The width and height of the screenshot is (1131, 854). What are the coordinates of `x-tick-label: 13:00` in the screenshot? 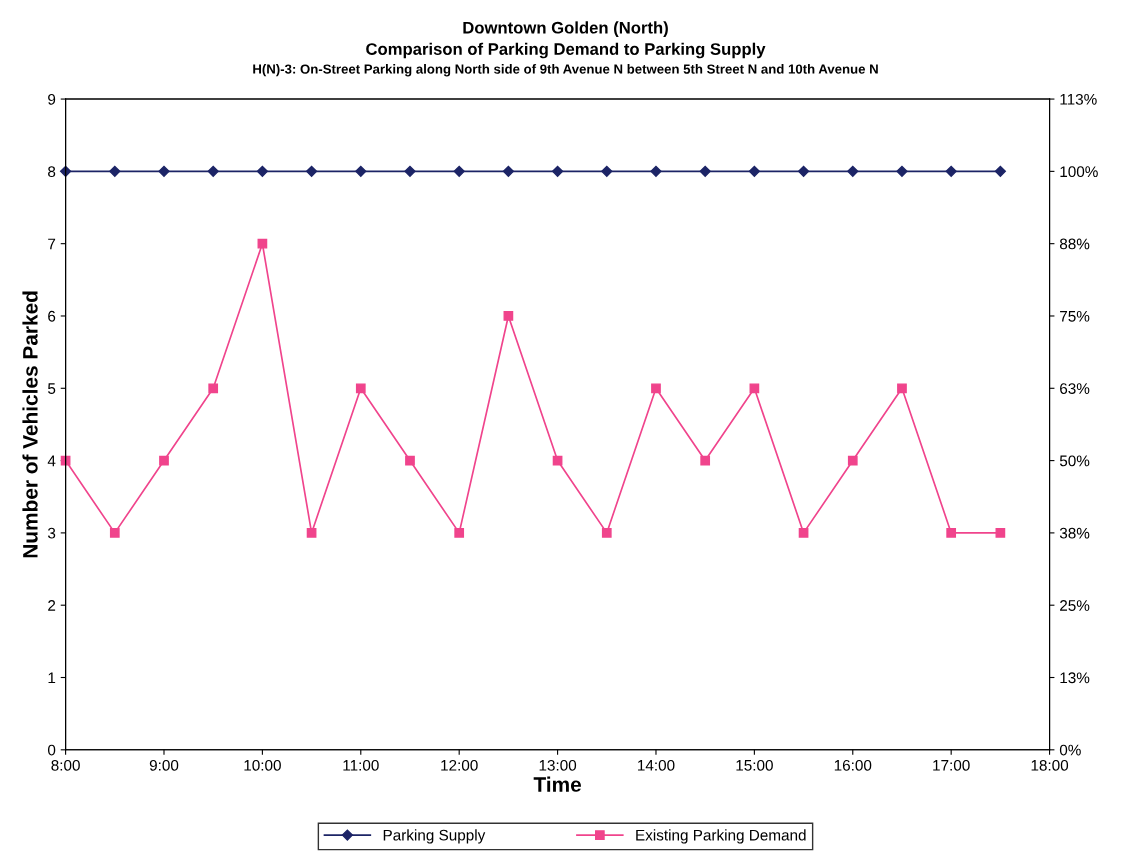 It's located at (558, 765).